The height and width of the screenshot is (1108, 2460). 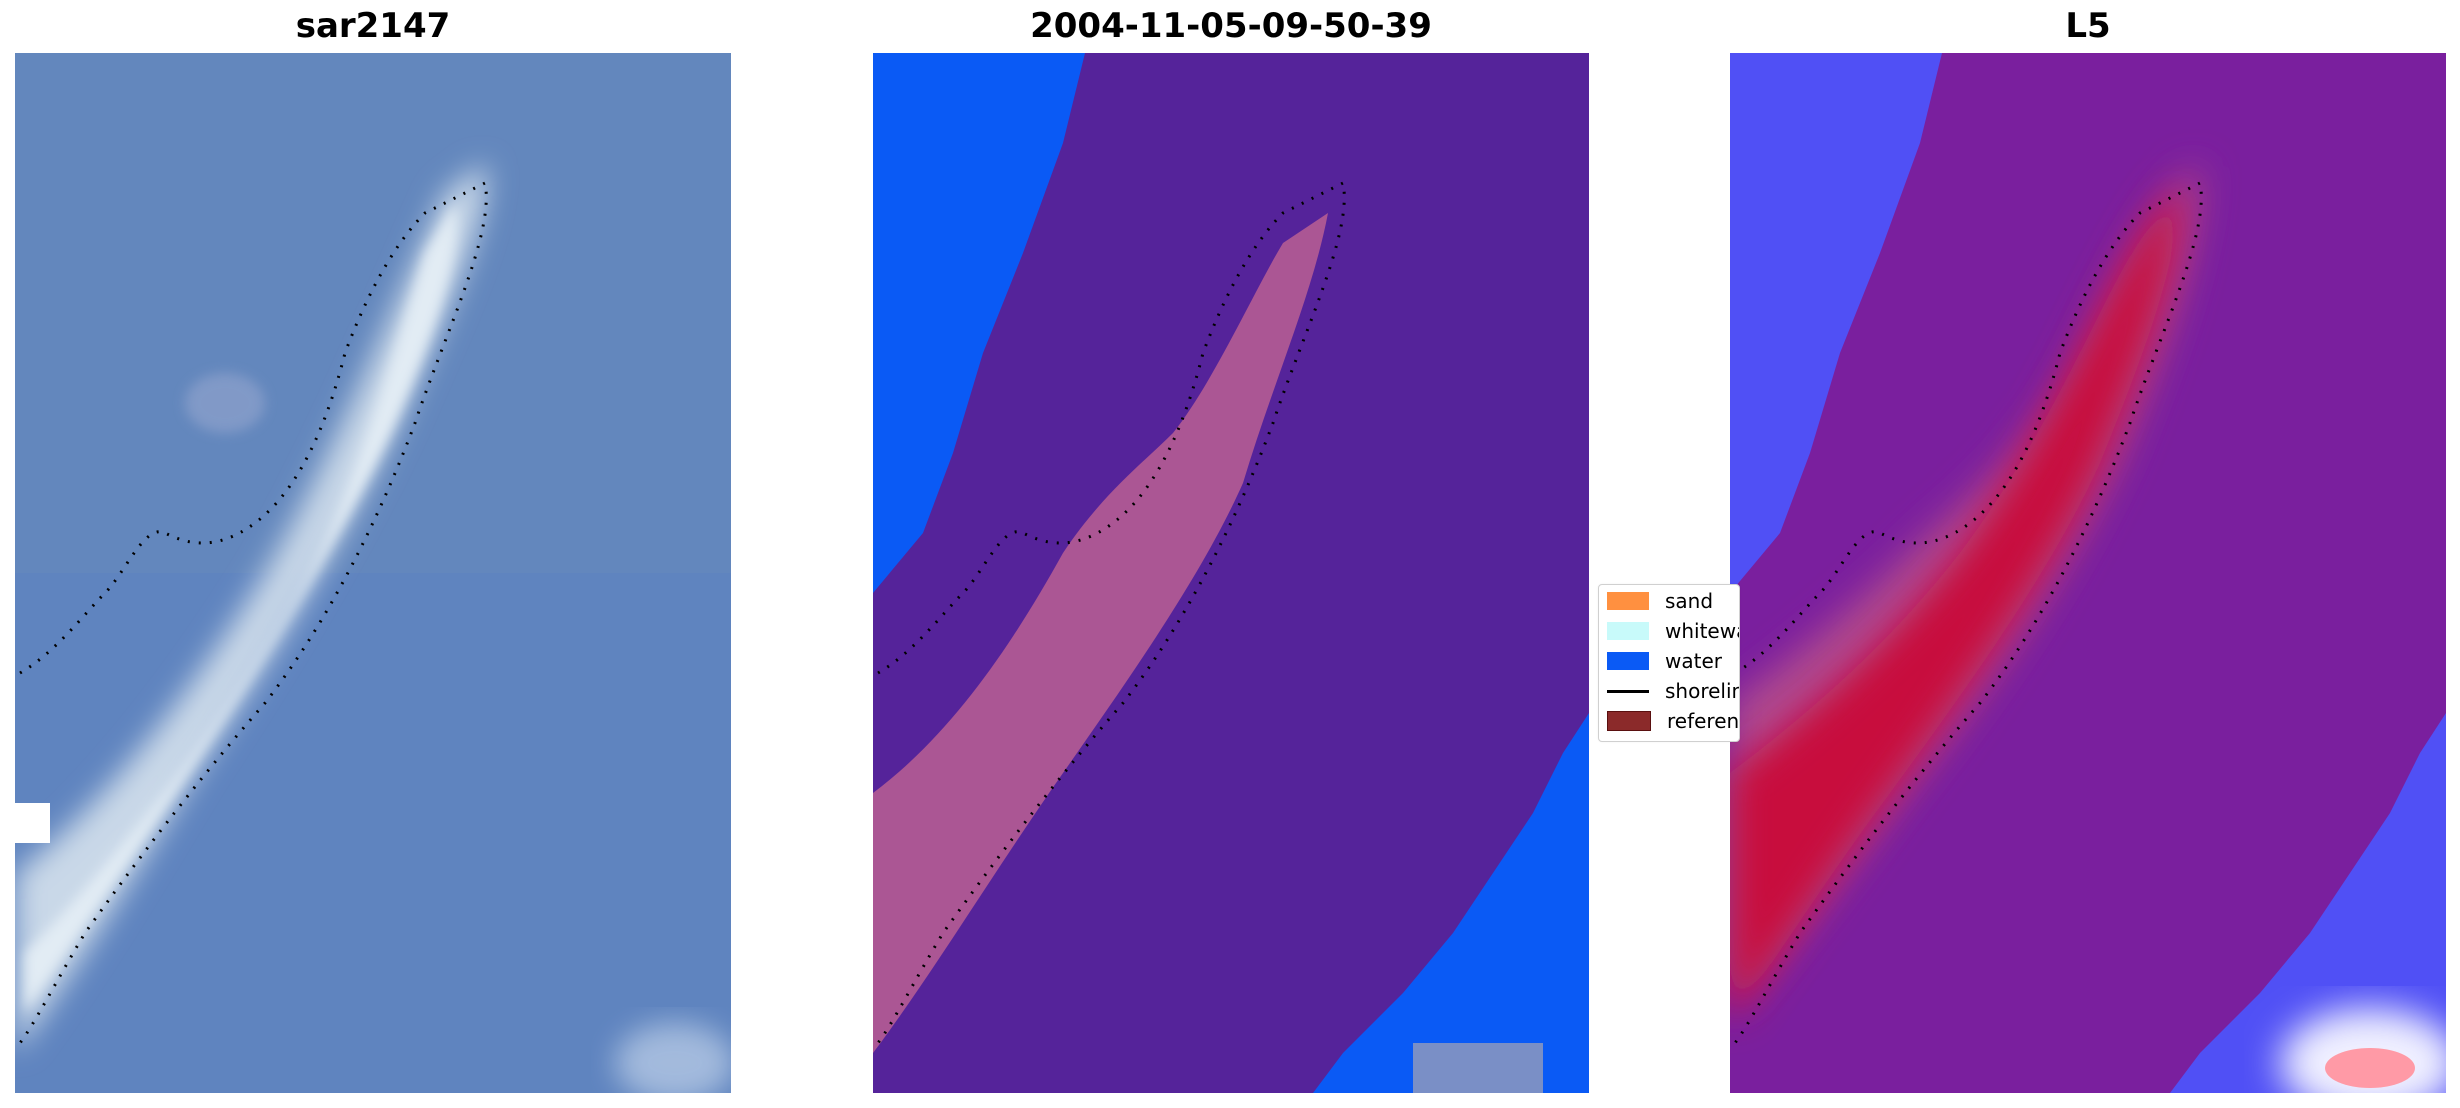 What do you see at coordinates (1693, 661) in the screenshot?
I see `legend-label: water` at bounding box center [1693, 661].